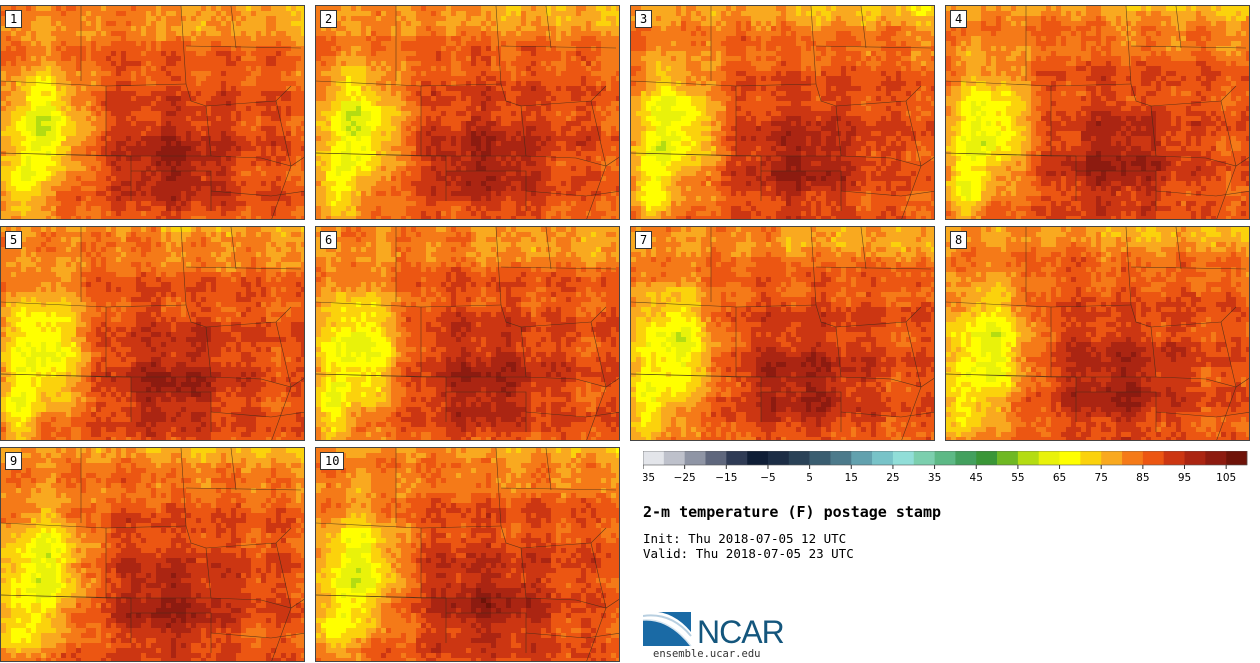  I want to click on colorbar-tick-label: 15, so click(851, 478).